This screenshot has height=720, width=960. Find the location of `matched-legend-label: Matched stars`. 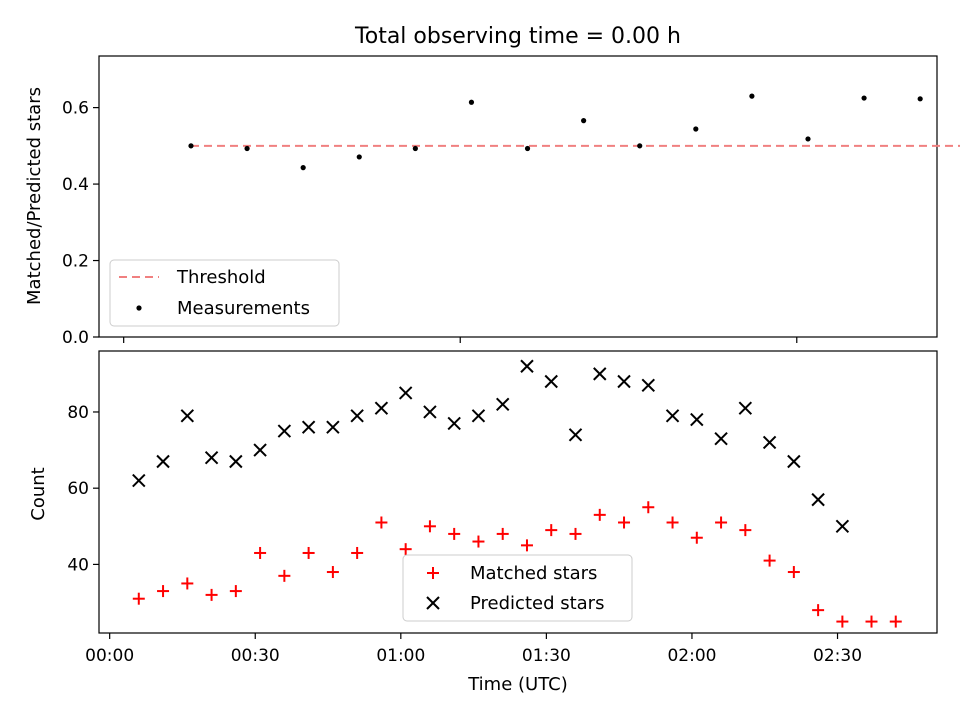

matched-legend-label: Matched stars is located at coordinates (533, 573).